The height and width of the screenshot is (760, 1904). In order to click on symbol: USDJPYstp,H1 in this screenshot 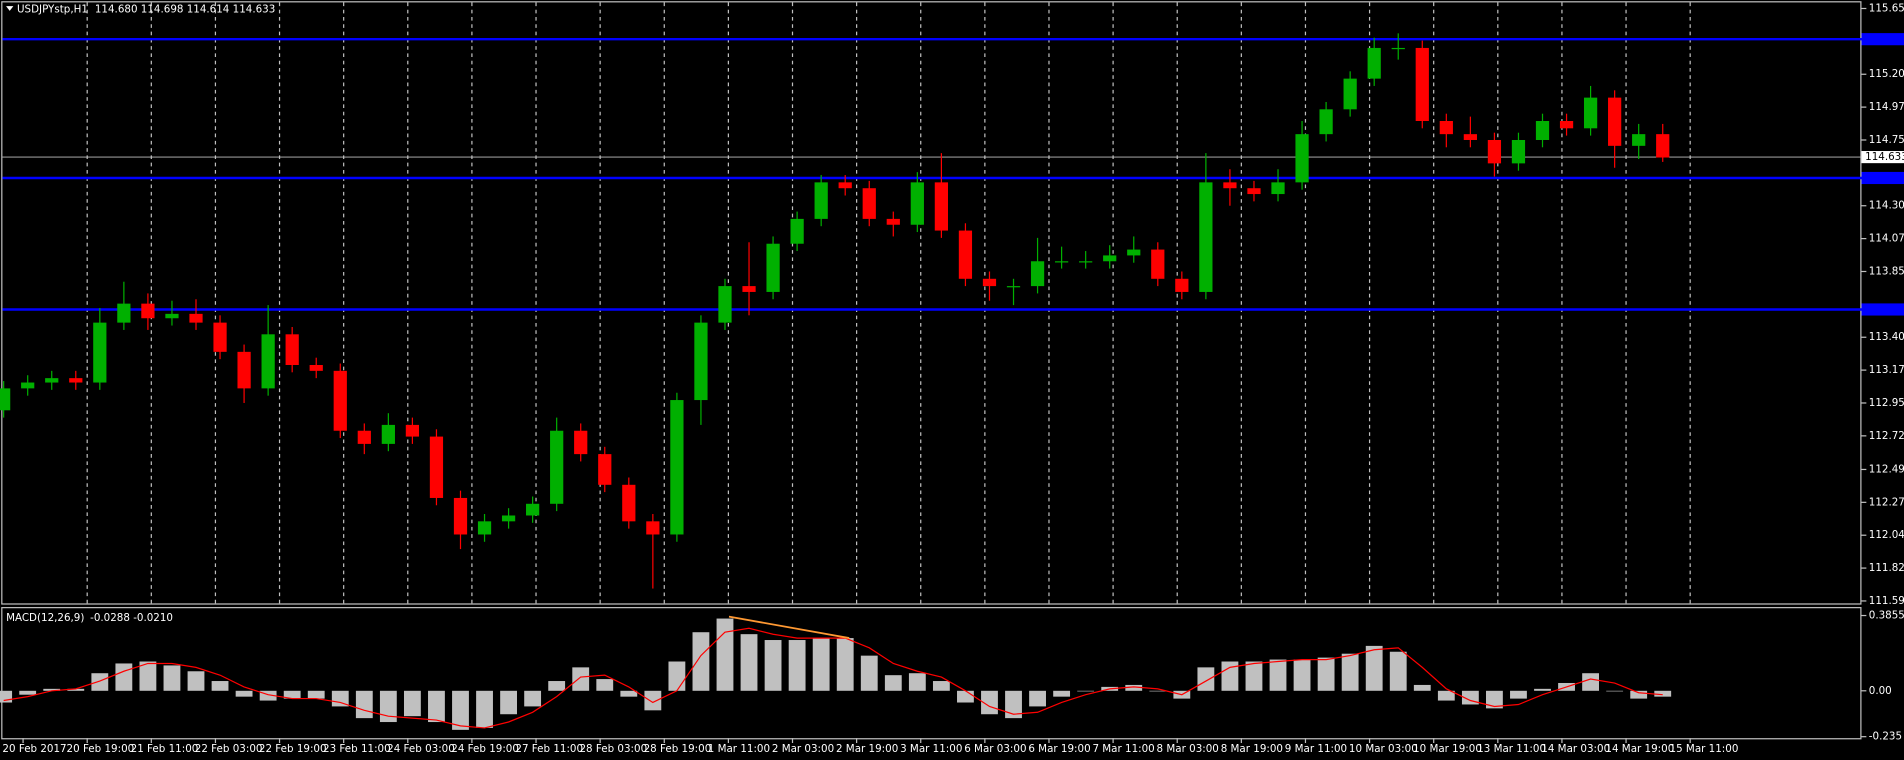, I will do `click(52, 10)`.